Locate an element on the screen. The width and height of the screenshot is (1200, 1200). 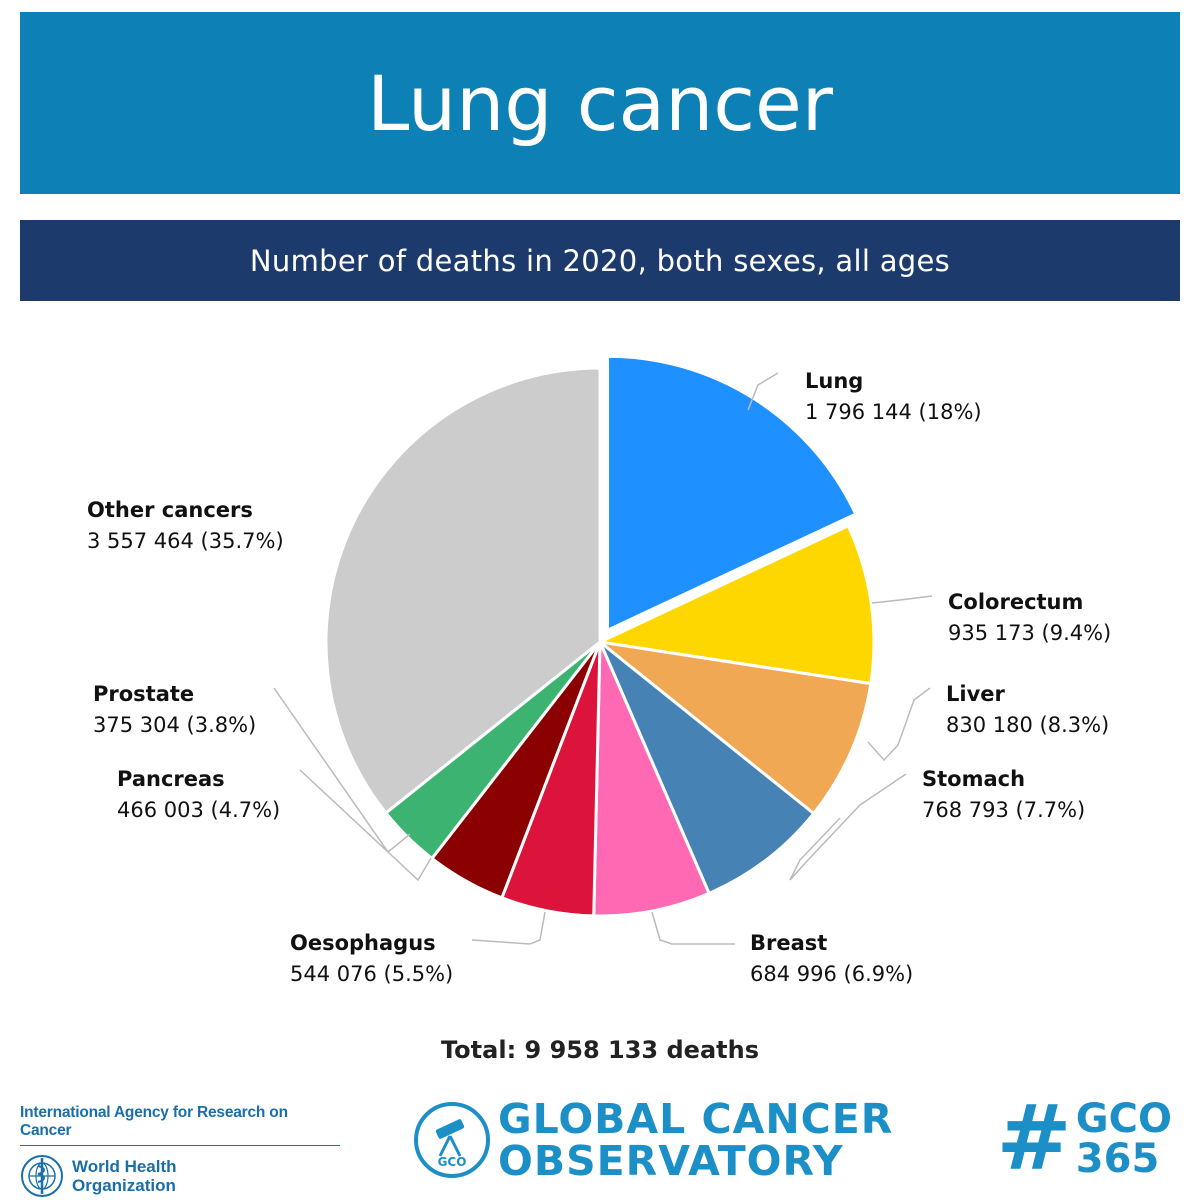
chart-title-banner: Lung cancer is located at coordinates (600, 103).